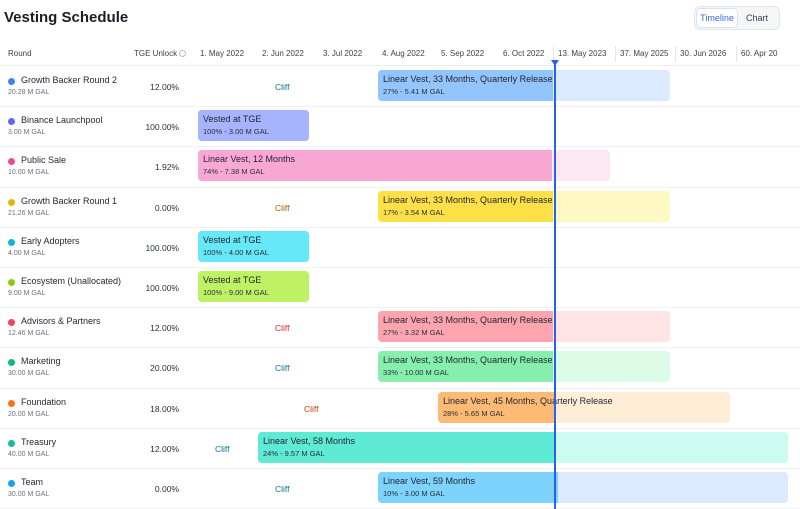 The image size is (800, 509). I want to click on timeline-date-label: 60. Apr 20, so click(759, 53).